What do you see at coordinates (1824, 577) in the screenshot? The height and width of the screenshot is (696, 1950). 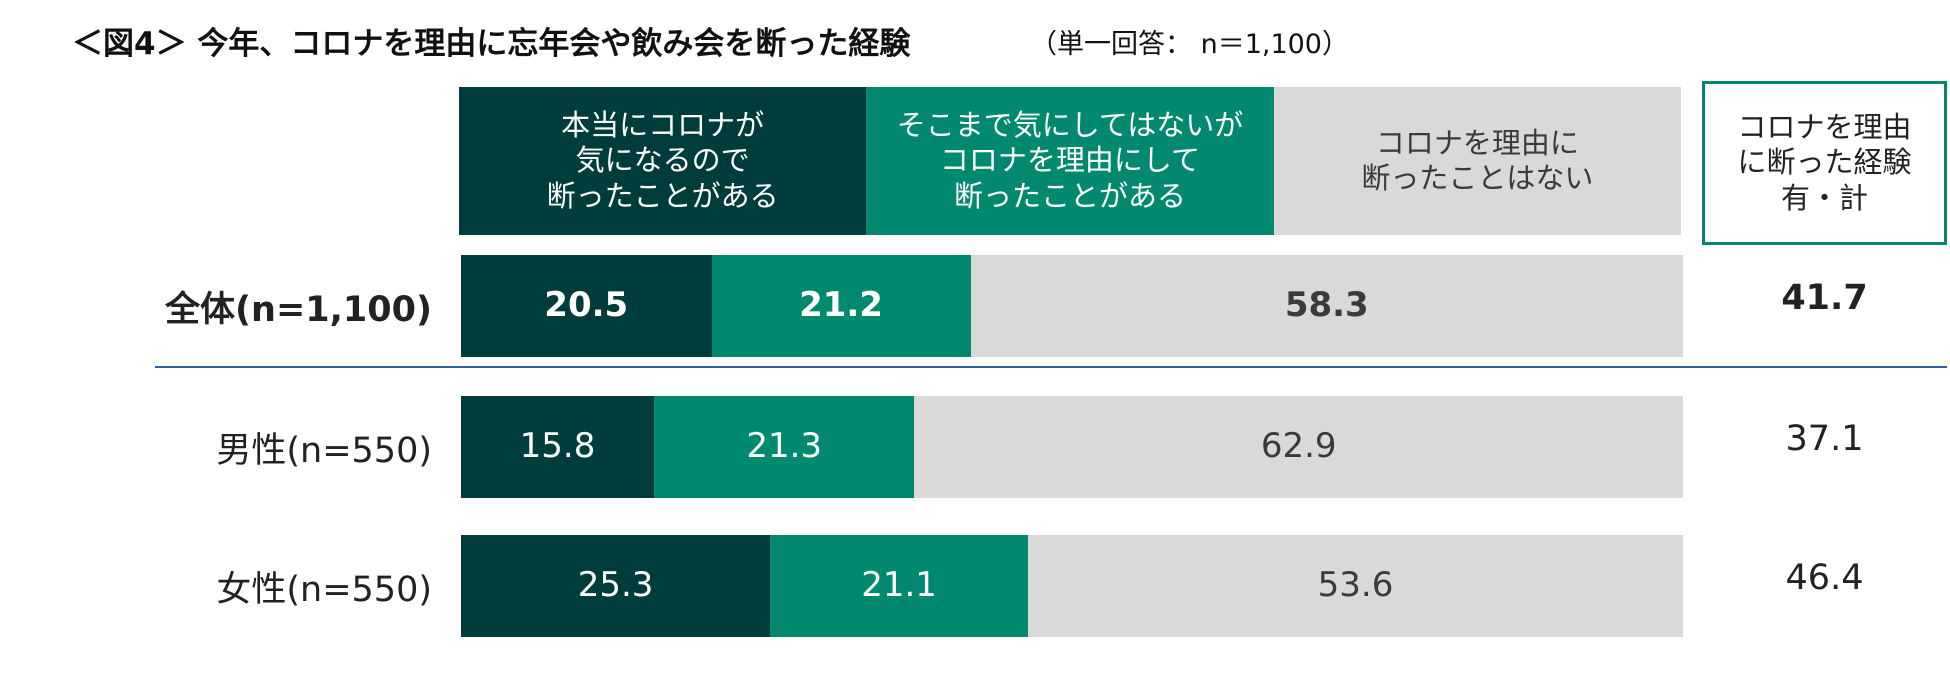 I see `total-value: 46.4` at bounding box center [1824, 577].